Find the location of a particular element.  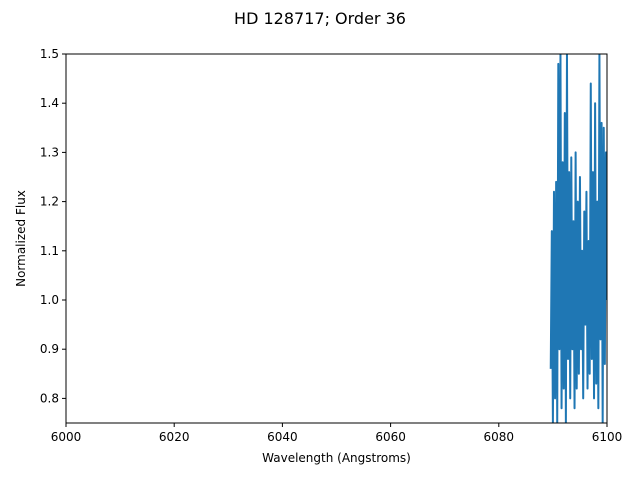

x-axis: 6000 6020 6040 6060 6080 6100 is located at coordinates (337, 433).